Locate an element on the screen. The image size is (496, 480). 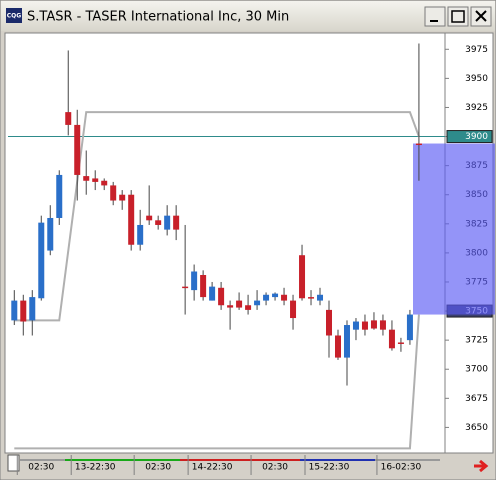
app-icon-glyph: CQG is located at coordinates (14, 16).